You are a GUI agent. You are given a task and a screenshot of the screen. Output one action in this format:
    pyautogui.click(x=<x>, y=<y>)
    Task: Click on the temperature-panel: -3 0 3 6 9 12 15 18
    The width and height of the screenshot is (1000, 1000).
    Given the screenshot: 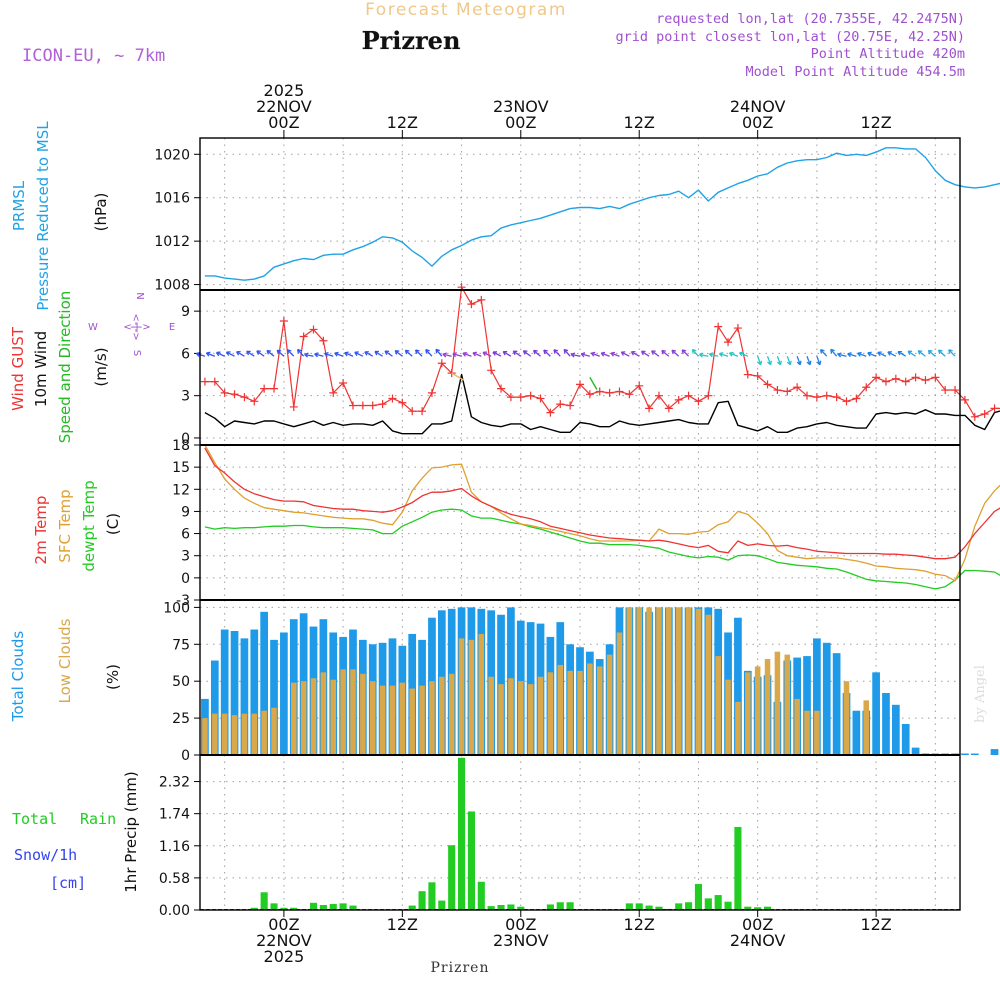 What is the action you would take?
    pyautogui.click(x=586, y=523)
    